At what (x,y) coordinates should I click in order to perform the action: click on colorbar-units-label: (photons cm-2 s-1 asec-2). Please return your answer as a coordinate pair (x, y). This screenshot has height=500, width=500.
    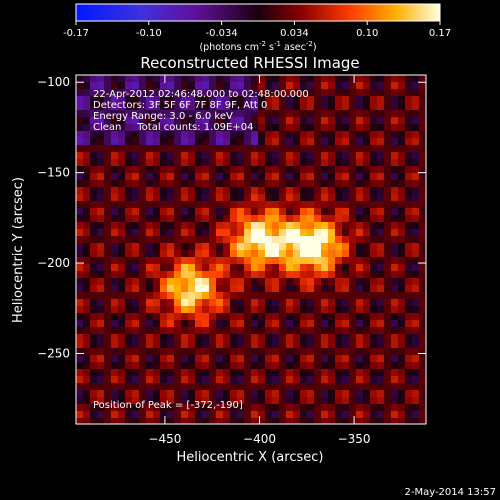
    Looking at the image, I should click on (257, 46).